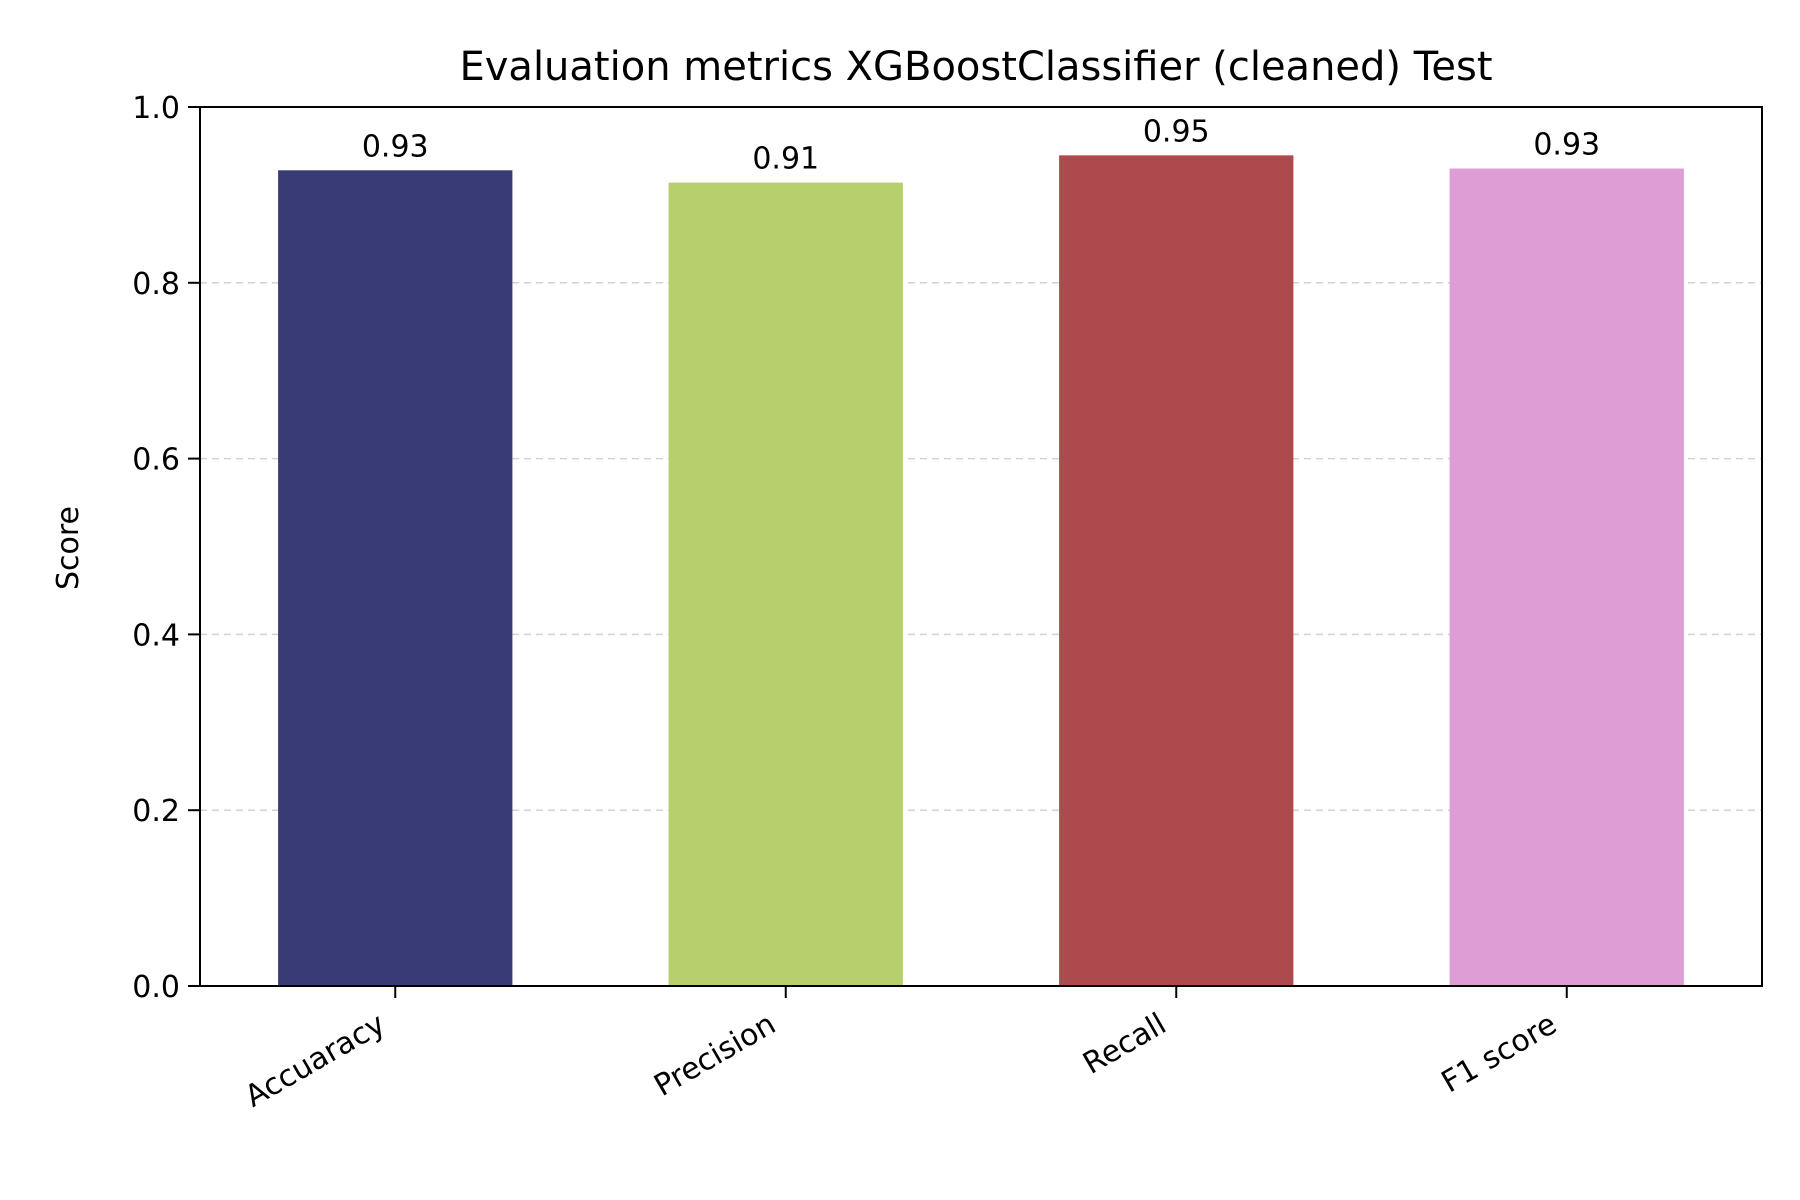 This screenshot has height=1200, width=1800. I want to click on value-labels: 0.93 0.91 0.95 0.93, so click(981, 145).